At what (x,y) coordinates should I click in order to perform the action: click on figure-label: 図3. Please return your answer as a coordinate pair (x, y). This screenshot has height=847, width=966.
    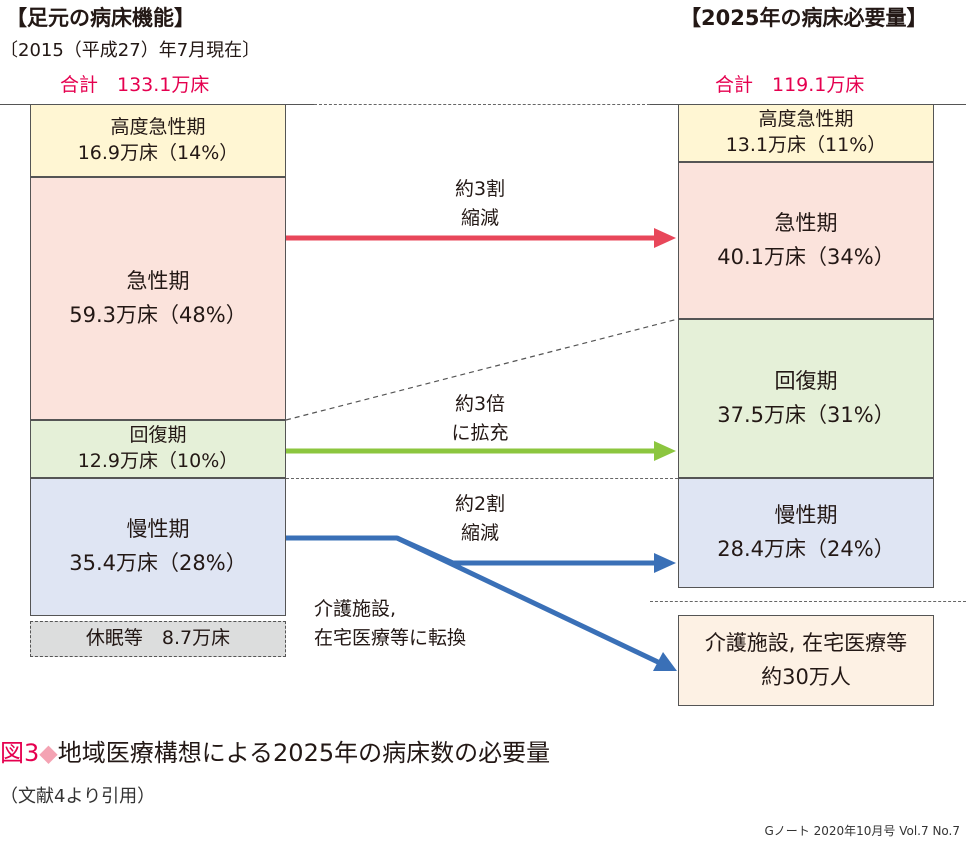
    Looking at the image, I should click on (20, 753).